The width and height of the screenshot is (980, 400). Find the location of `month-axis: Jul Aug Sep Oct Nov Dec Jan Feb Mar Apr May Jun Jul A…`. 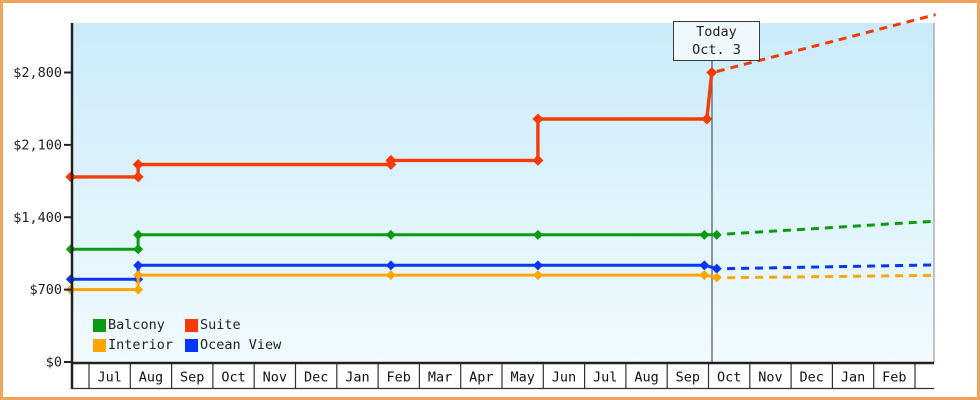

month-axis: Jul Aug Sep Oct Nov Dec Jan Feb Mar Apr May Jun Jul A… is located at coordinates (502, 376).